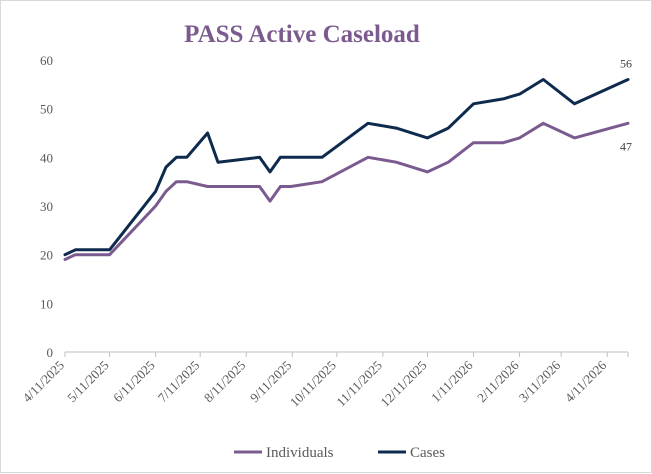 The image size is (652, 474). I want to click on x-tick-label: 8/11/2025, so click(225, 382).